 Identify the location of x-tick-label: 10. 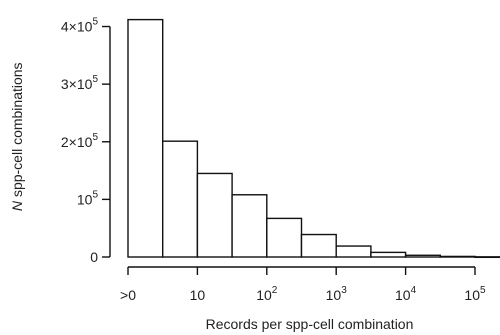
(198, 295).